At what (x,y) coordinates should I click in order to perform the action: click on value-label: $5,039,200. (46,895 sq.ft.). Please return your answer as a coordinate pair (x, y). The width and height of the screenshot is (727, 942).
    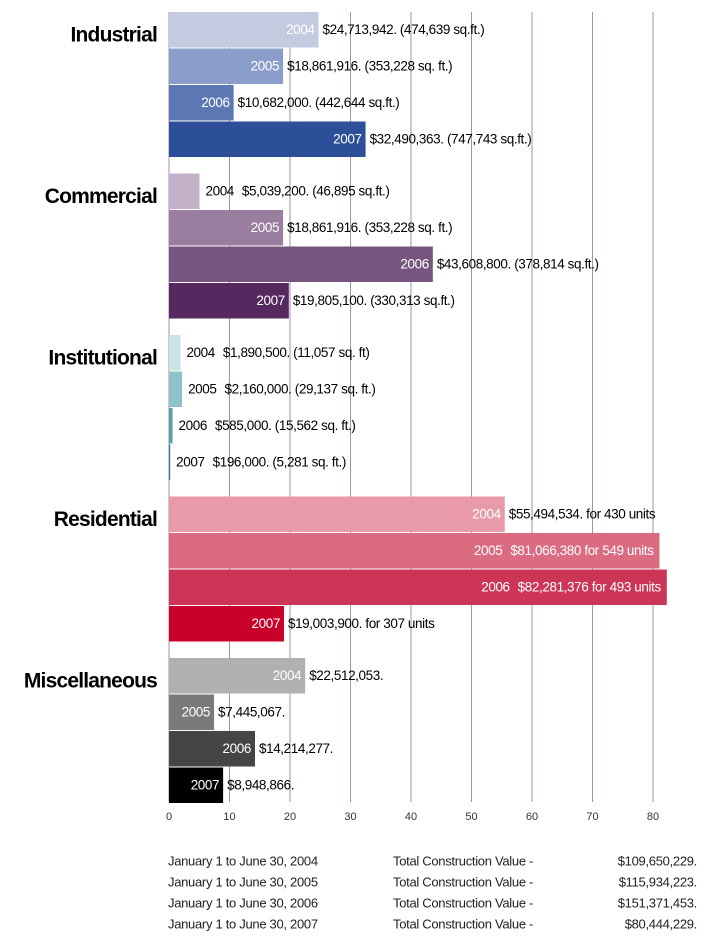
    Looking at the image, I should click on (316, 190).